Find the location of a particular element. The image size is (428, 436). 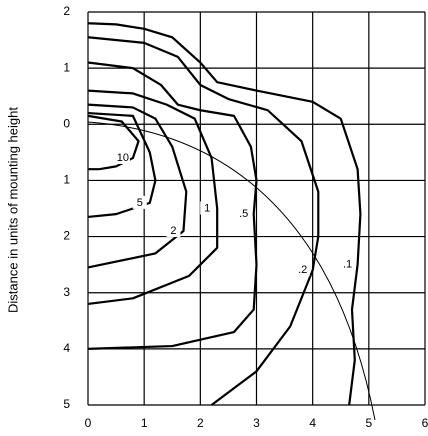

contour-label: 2 is located at coordinates (173, 231).